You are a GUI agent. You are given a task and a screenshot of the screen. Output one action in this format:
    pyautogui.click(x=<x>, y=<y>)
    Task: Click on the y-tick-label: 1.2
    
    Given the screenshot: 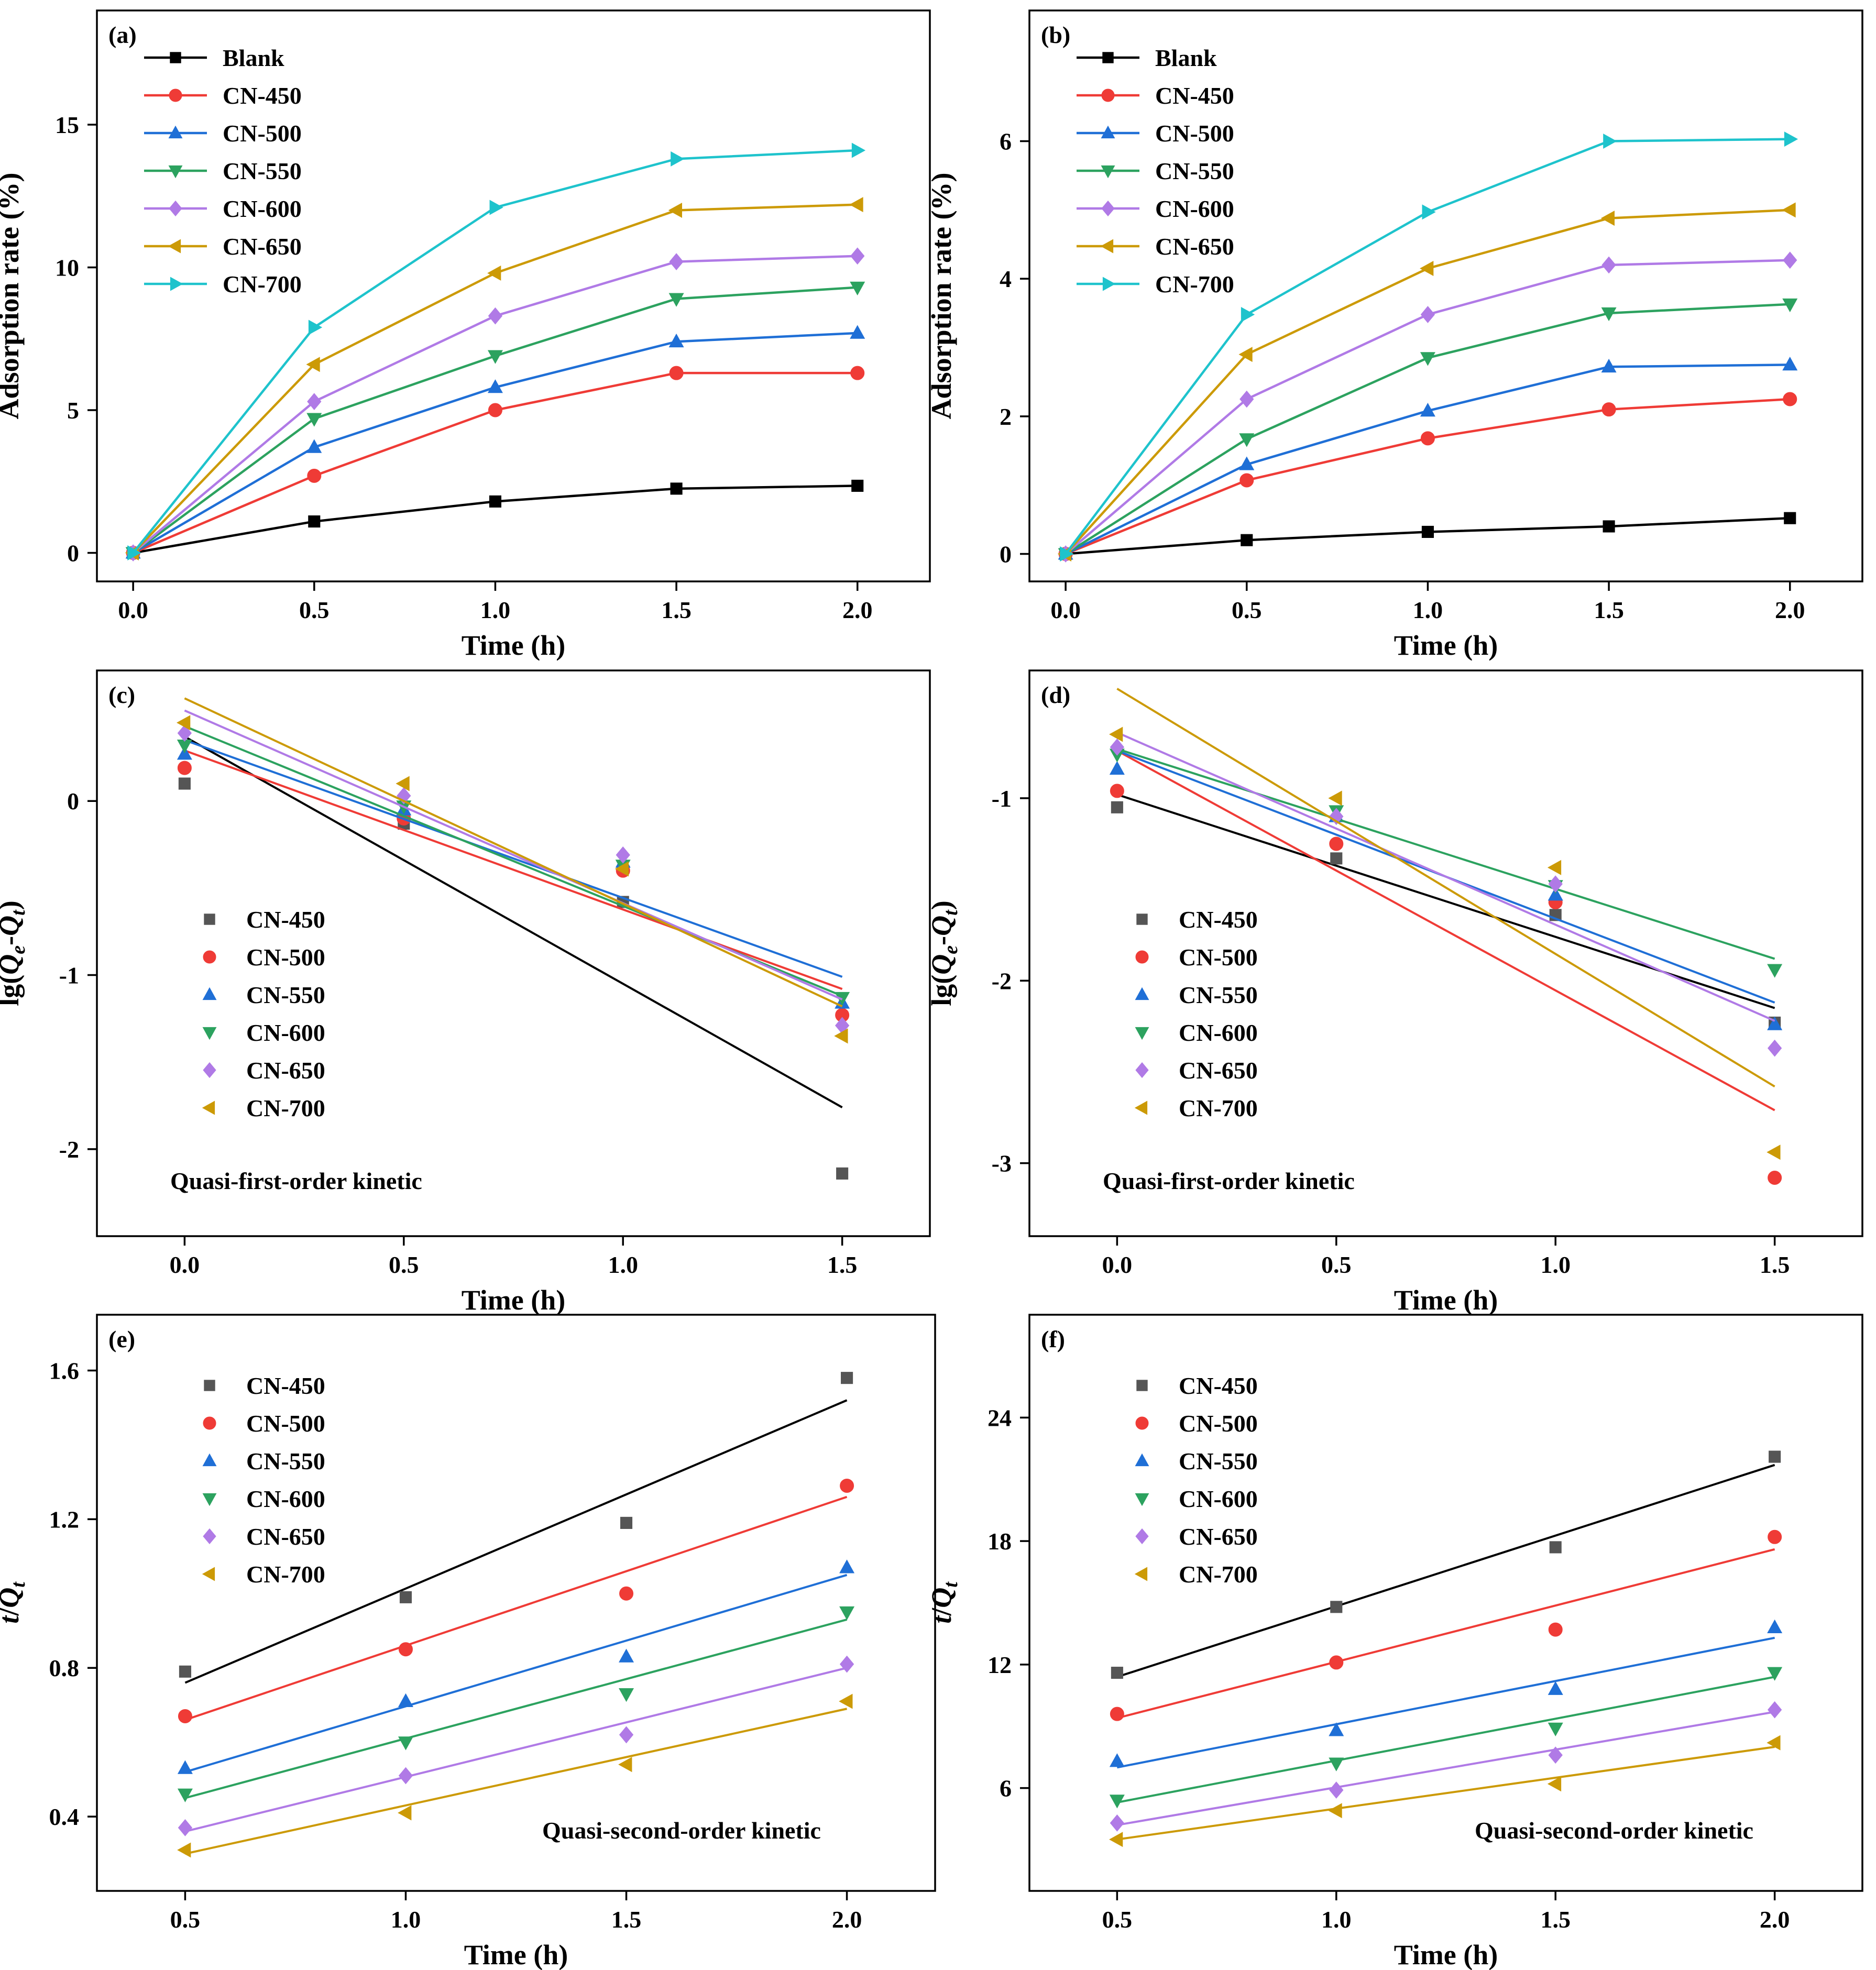 What is the action you would take?
    pyautogui.click(x=65, y=1519)
    